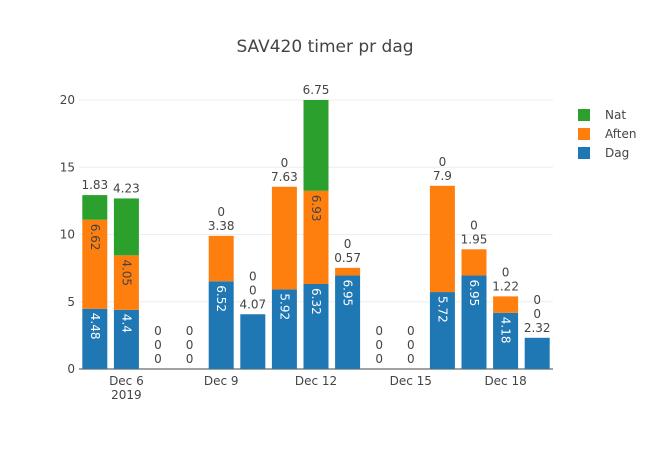 Image resolution: width=650 pixels, height=450 pixels. What do you see at coordinates (506, 330) in the screenshot?
I see `data-label-dag: 4.18` at bounding box center [506, 330].